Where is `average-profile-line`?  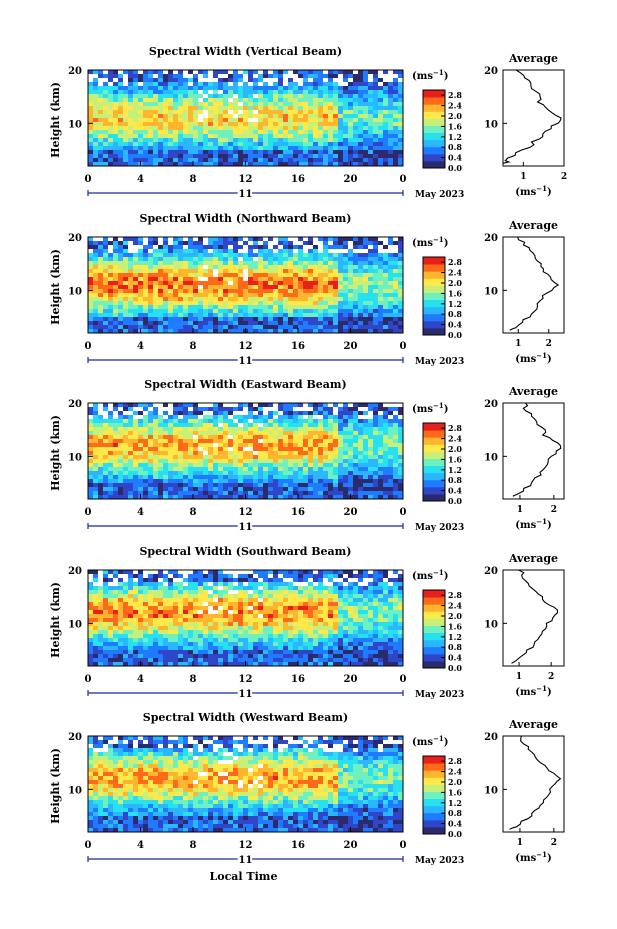
average-profile-line is located at coordinates (537, 449).